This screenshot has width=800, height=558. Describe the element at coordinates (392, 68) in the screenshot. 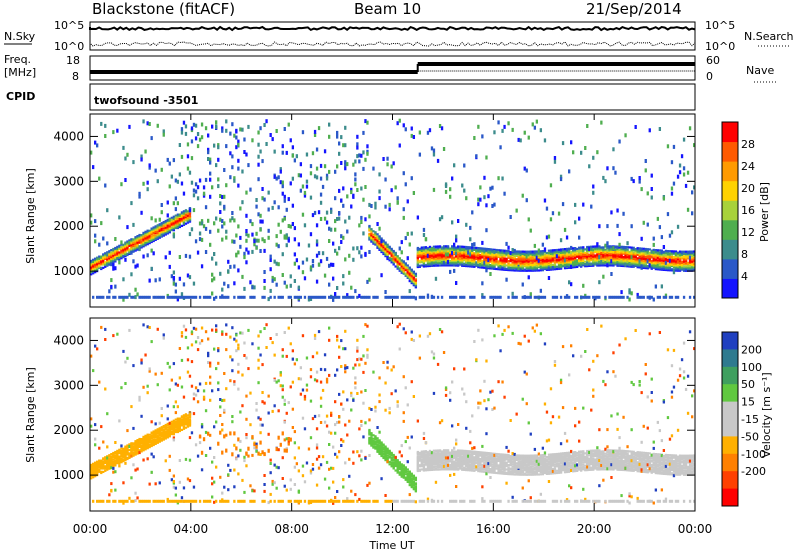

I see `freq-panel-frame` at that location.